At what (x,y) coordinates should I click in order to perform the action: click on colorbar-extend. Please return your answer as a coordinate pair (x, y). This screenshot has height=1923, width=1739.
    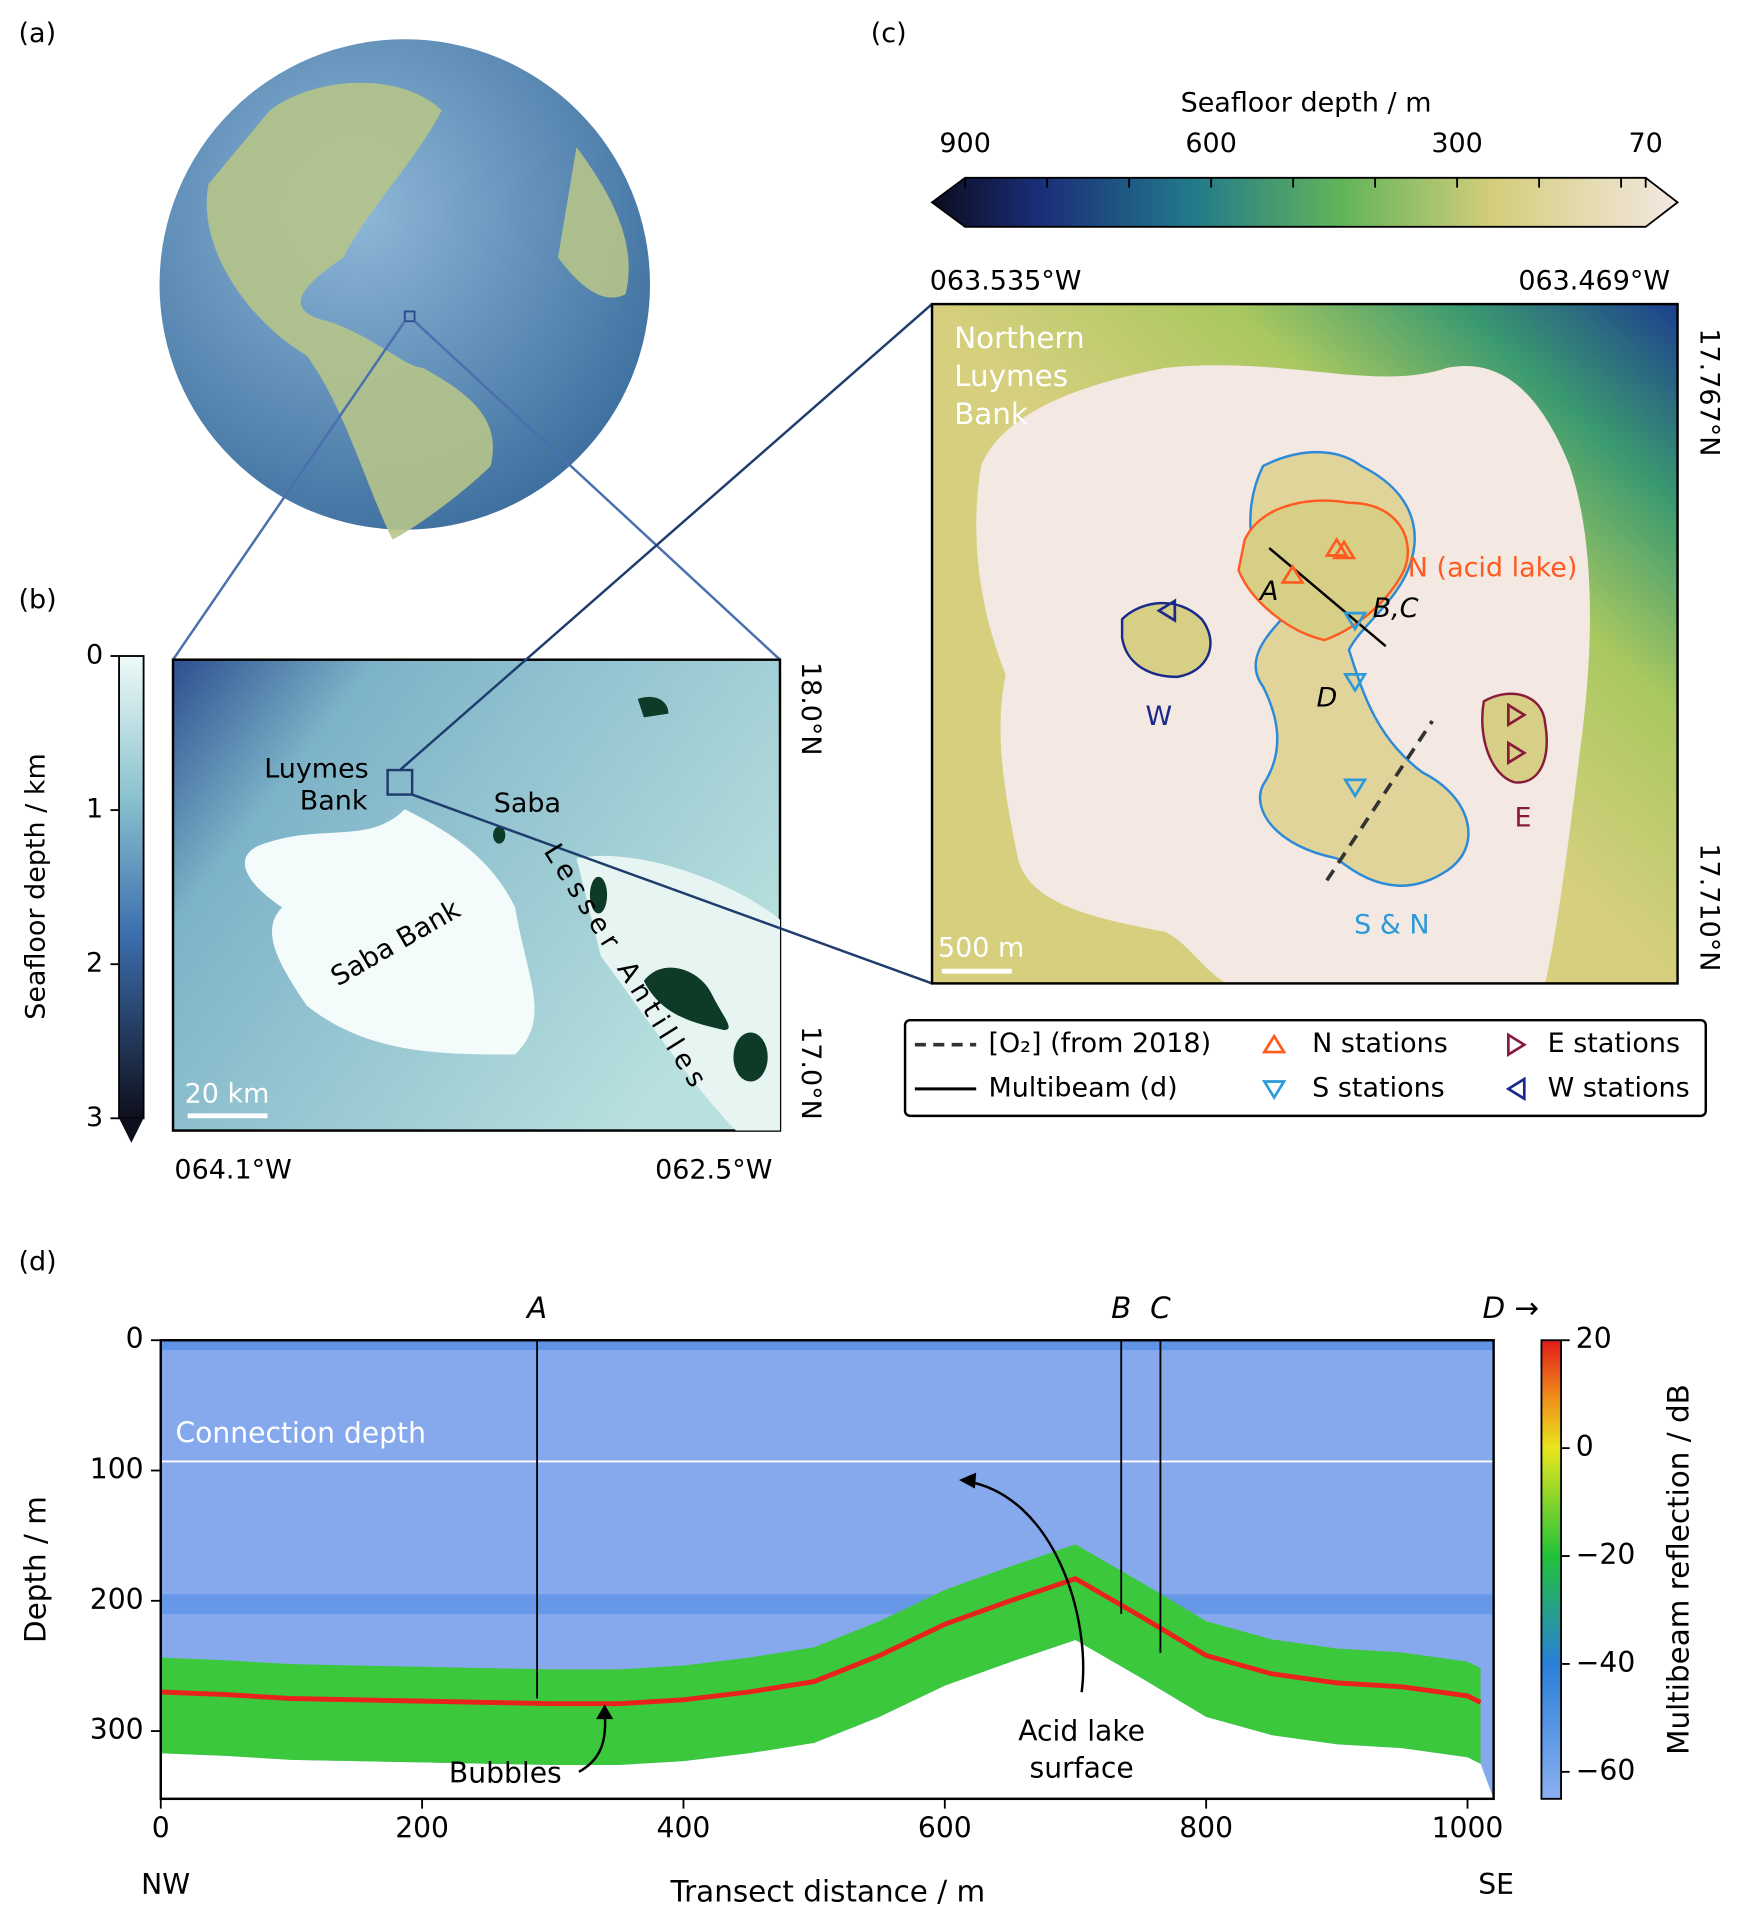
    Looking at the image, I should click on (131, 1130).